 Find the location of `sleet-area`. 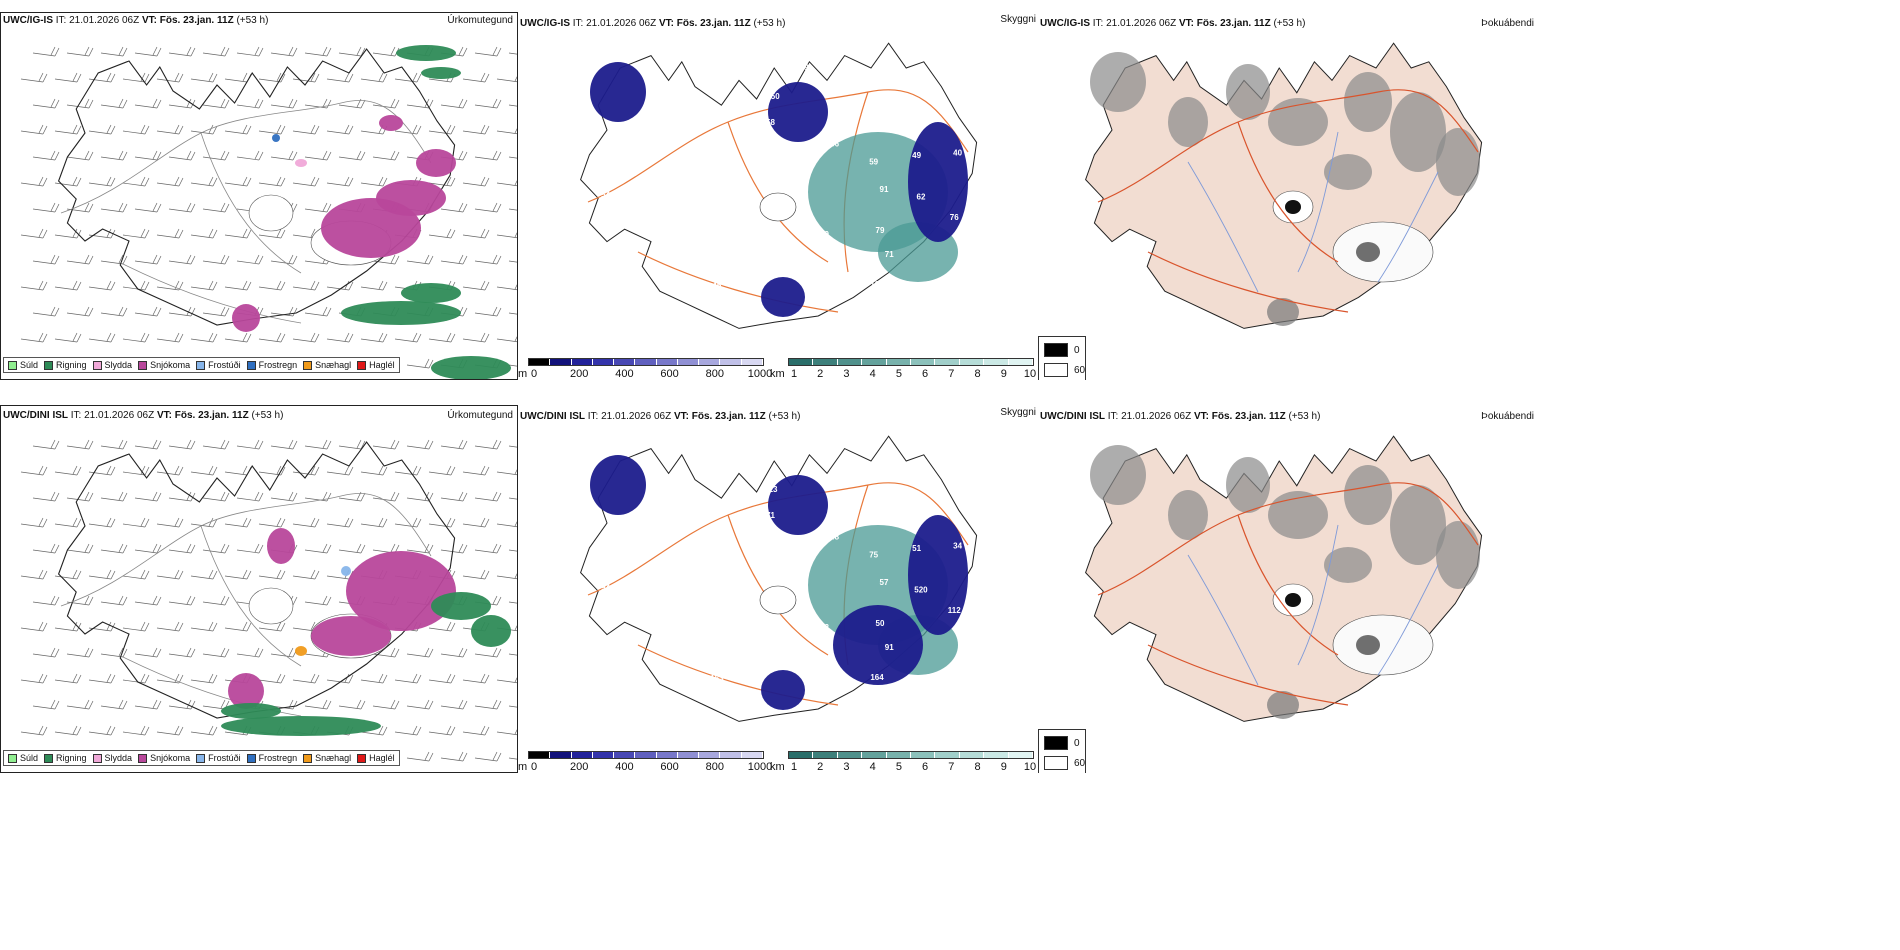

sleet-area is located at coordinates (301, 163).